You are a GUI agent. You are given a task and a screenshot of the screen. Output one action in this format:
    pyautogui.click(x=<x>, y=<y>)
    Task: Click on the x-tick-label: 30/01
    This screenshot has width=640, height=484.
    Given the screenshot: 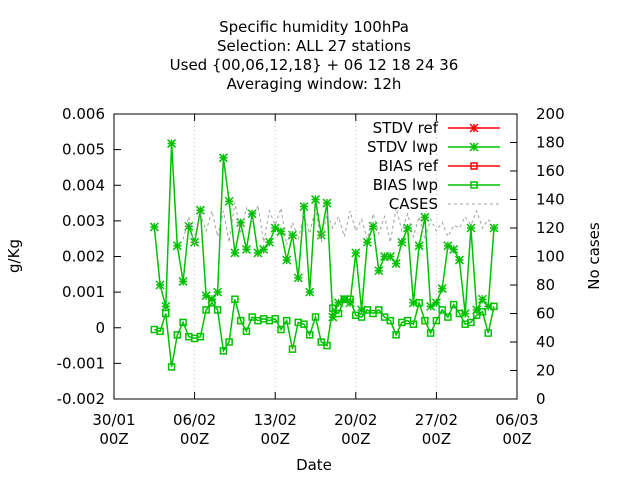 What is the action you would take?
    pyautogui.click(x=113, y=420)
    